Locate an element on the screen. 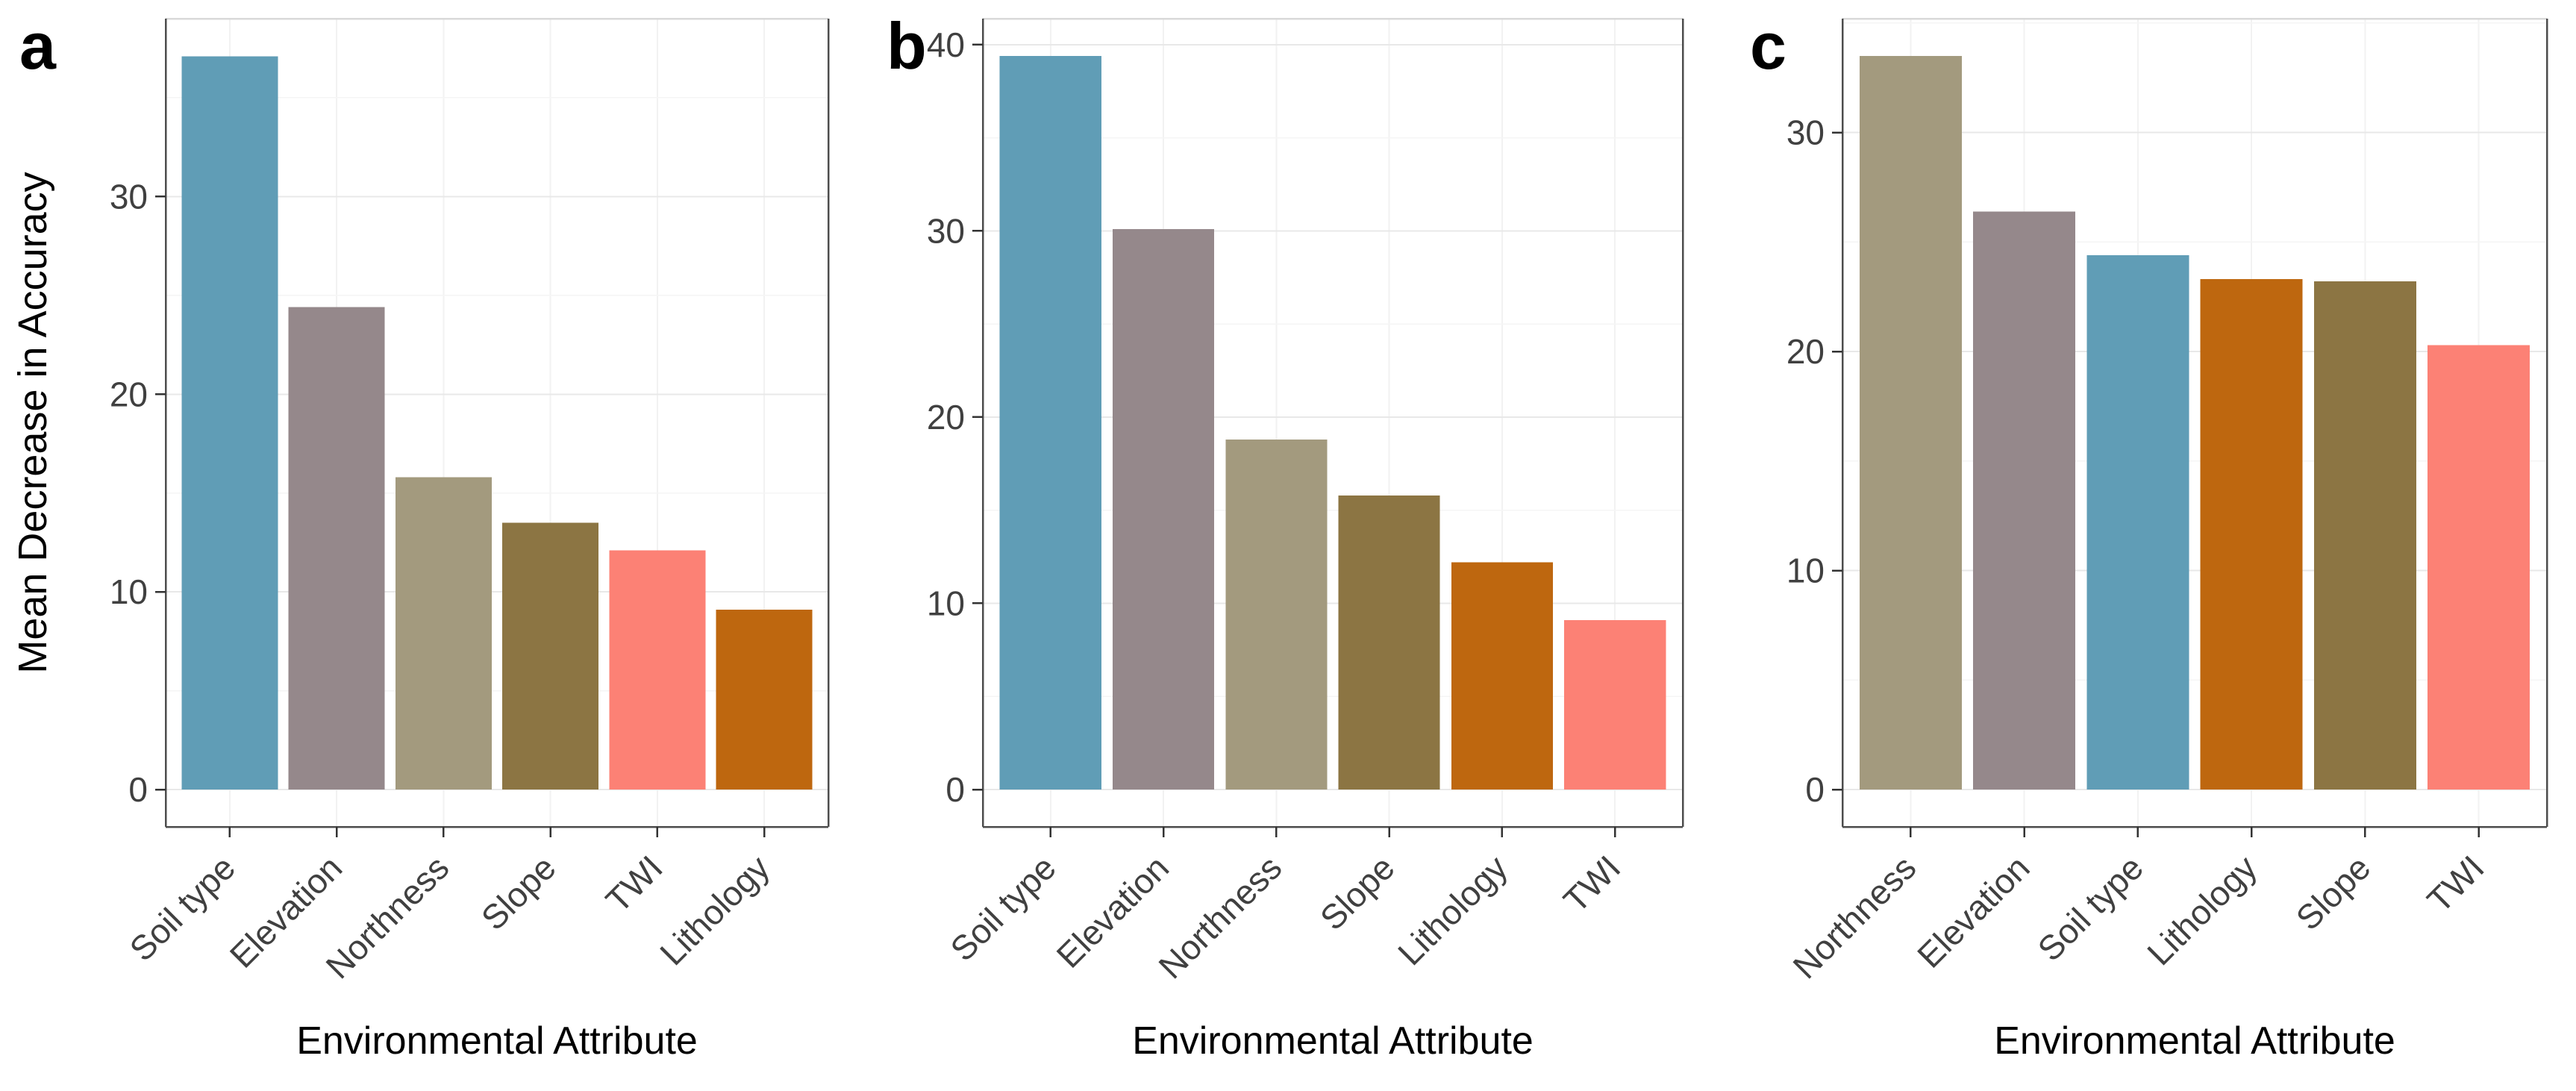 This screenshot has width=2576, height=1091. panel-letter-c: c is located at coordinates (1768, 46).